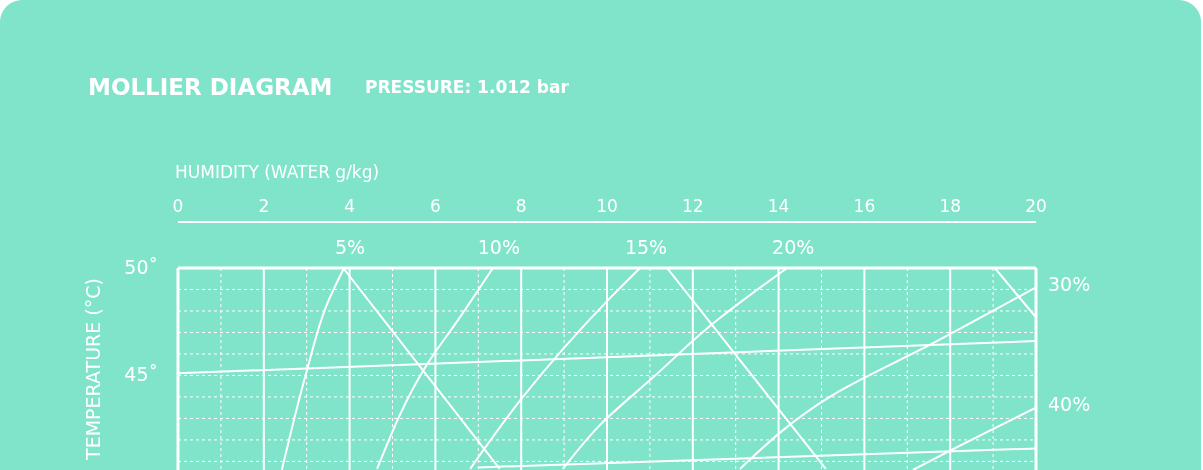 The height and width of the screenshot is (470, 1203). What do you see at coordinates (607, 206) in the screenshot?
I see `x-tick-label: 10` at bounding box center [607, 206].